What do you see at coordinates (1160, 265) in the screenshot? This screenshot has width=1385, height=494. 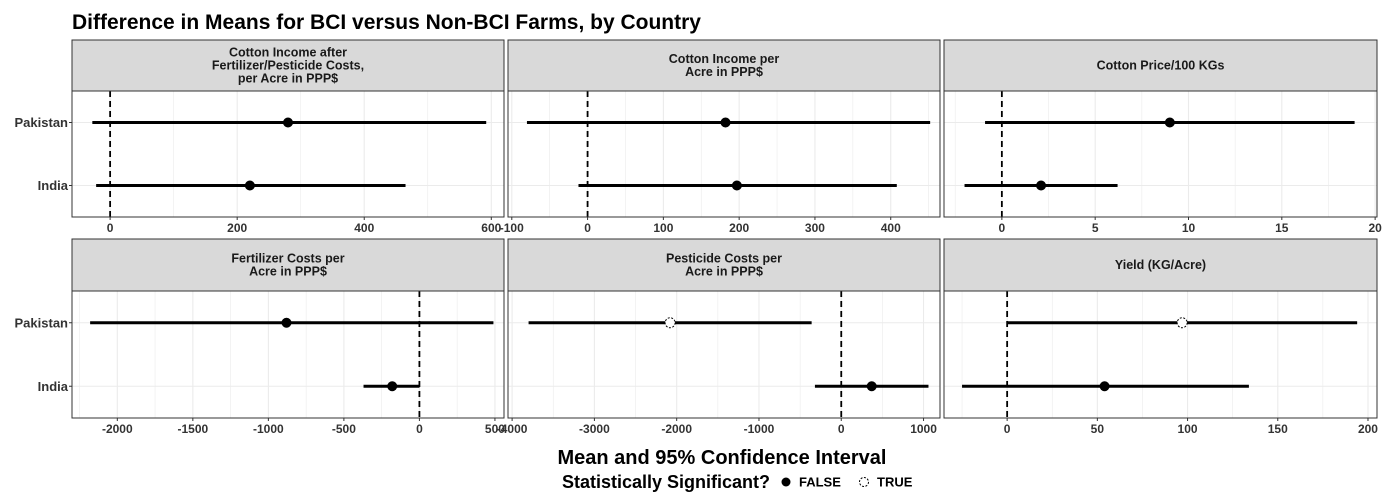 I see `panel-6-strip-title: Yield (KG/Acre)` at bounding box center [1160, 265].